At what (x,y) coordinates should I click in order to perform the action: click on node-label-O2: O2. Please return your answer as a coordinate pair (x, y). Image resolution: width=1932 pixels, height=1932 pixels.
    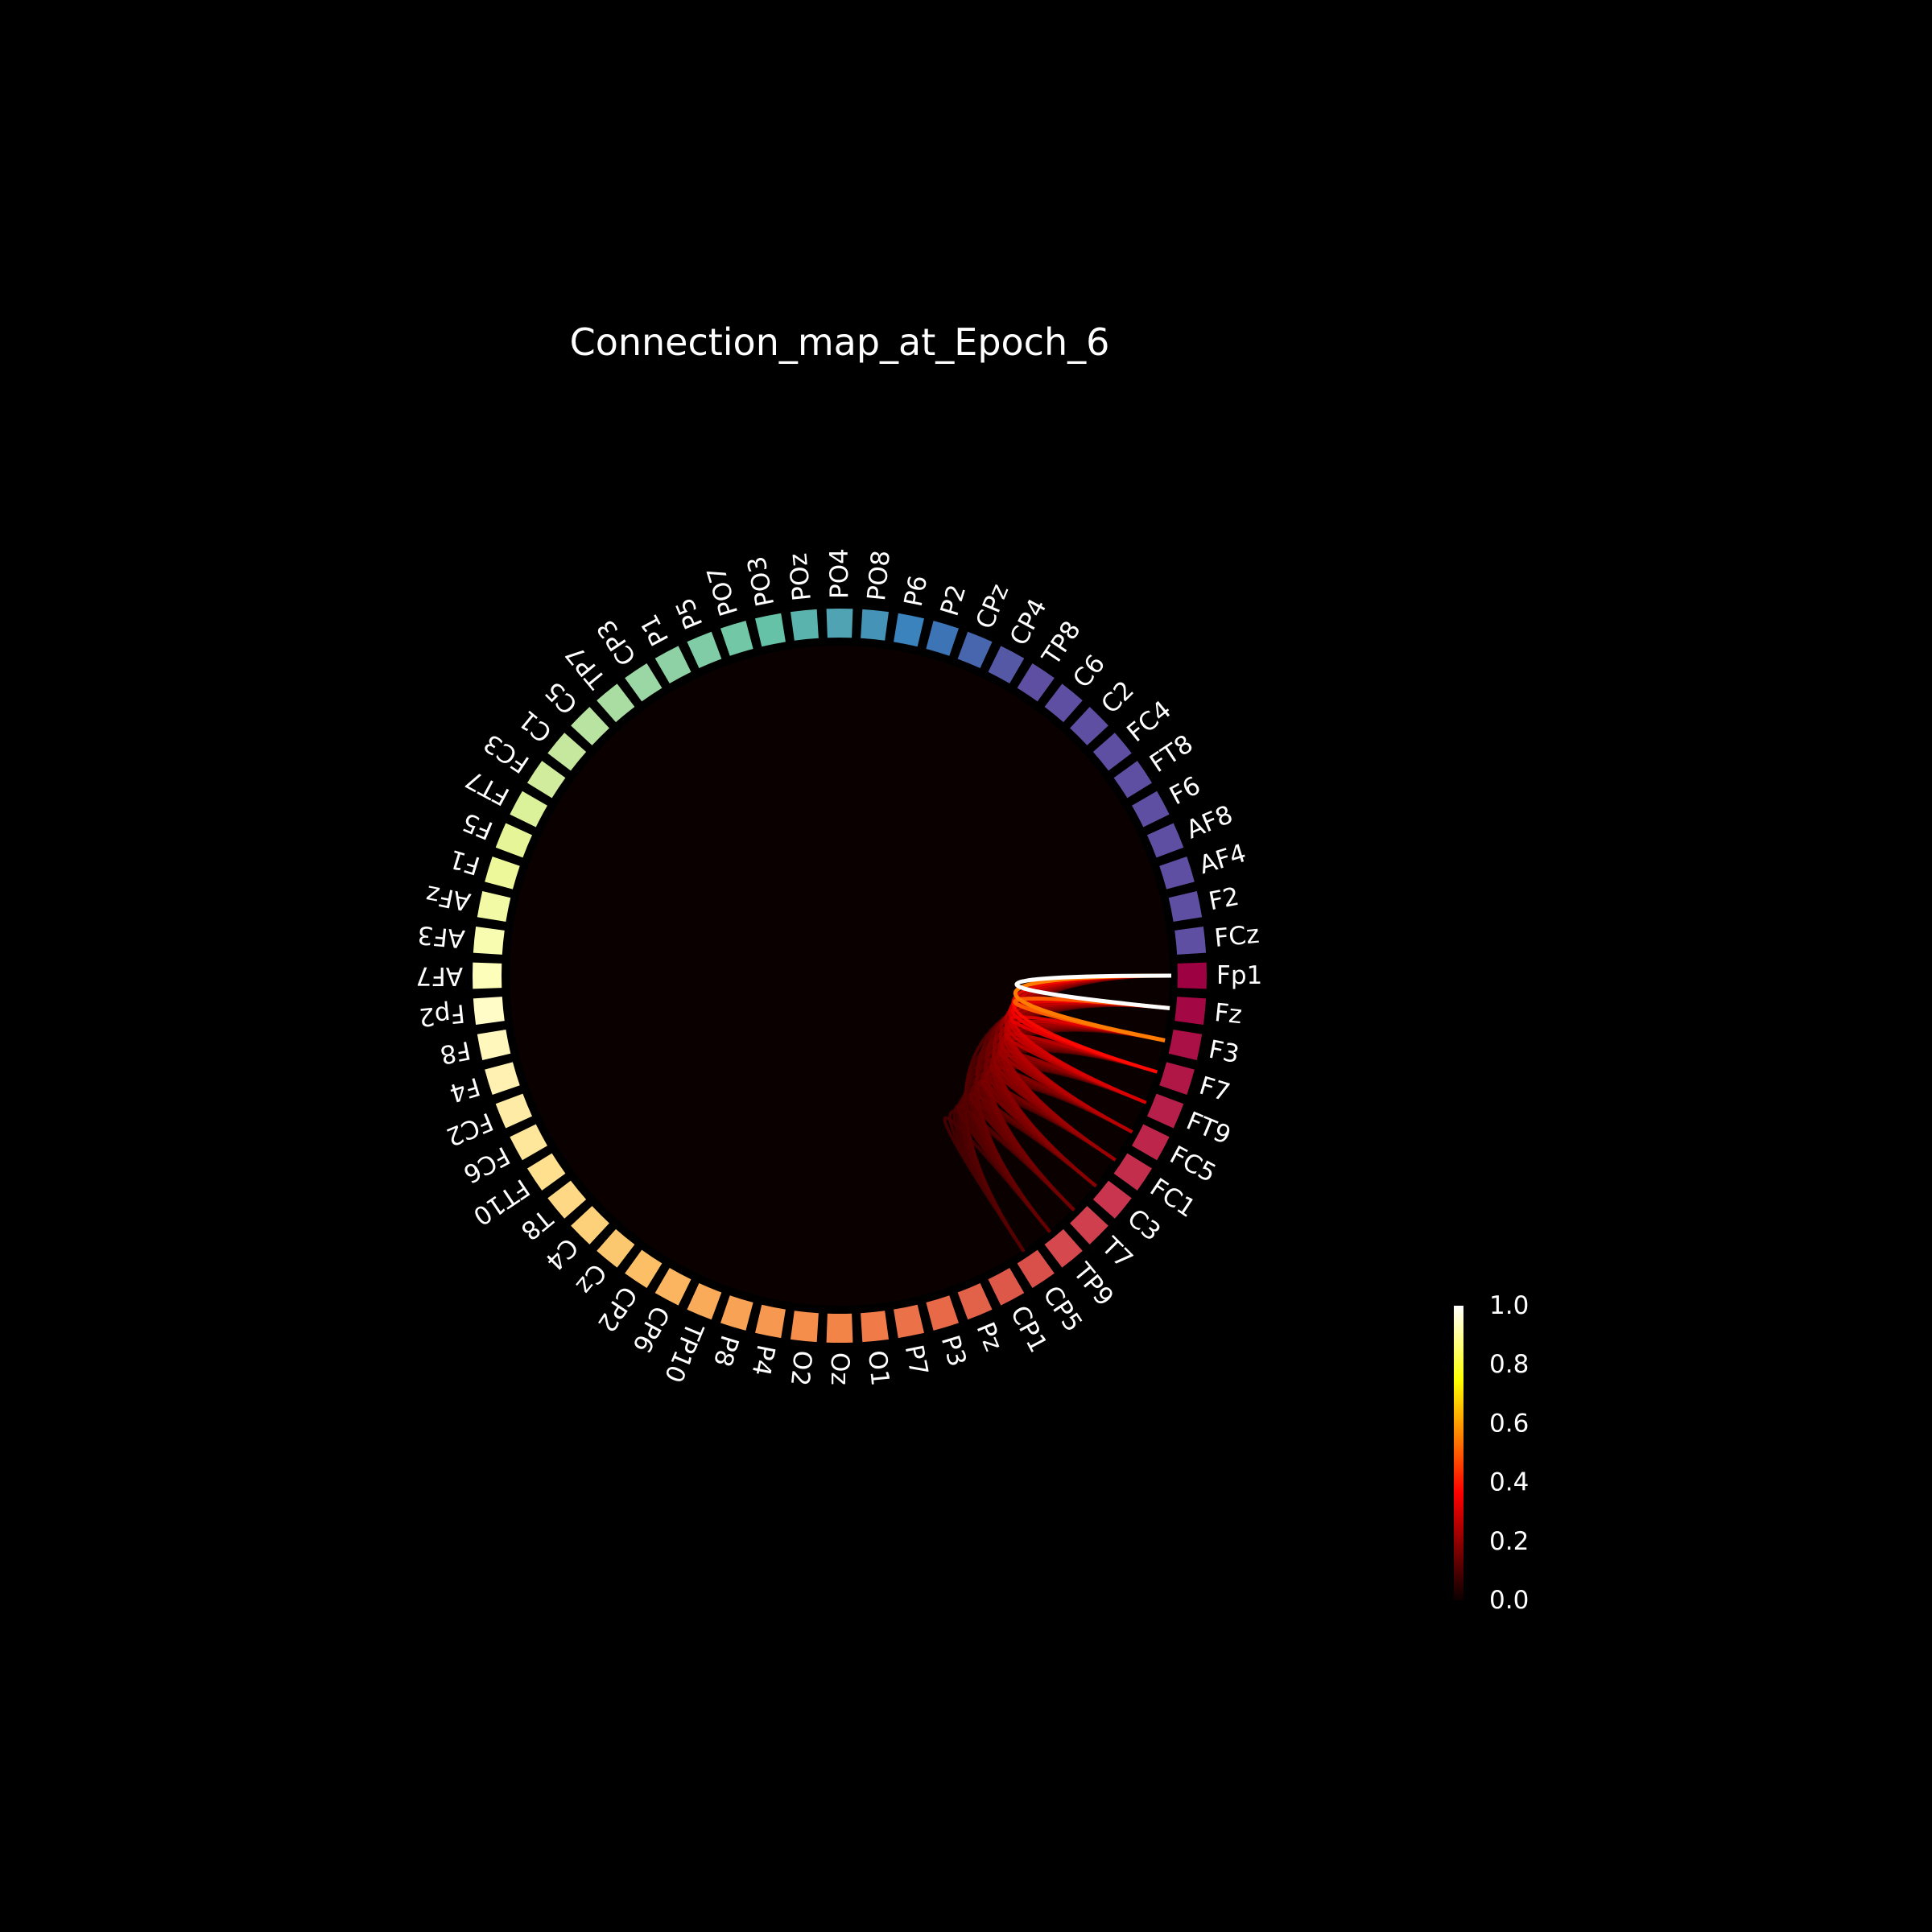
    Looking at the image, I should click on (801, 1368).